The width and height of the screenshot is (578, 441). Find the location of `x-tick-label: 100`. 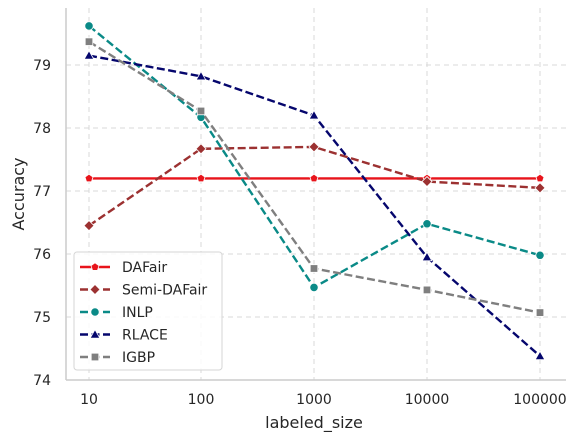

x-tick-label: 100 is located at coordinates (201, 400).